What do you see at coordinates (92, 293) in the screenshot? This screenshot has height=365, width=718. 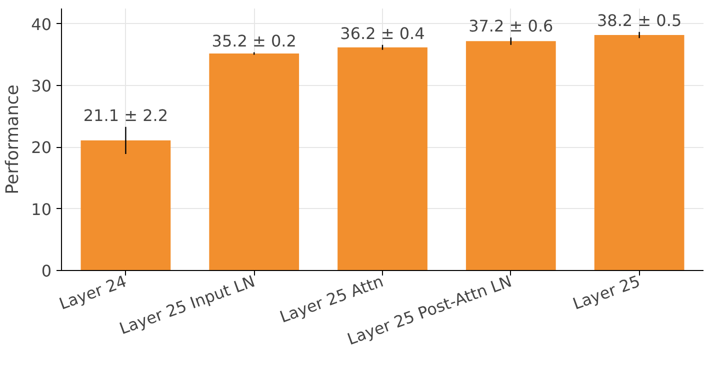 I see `x-tick-label: Layer 24` at bounding box center [92, 293].